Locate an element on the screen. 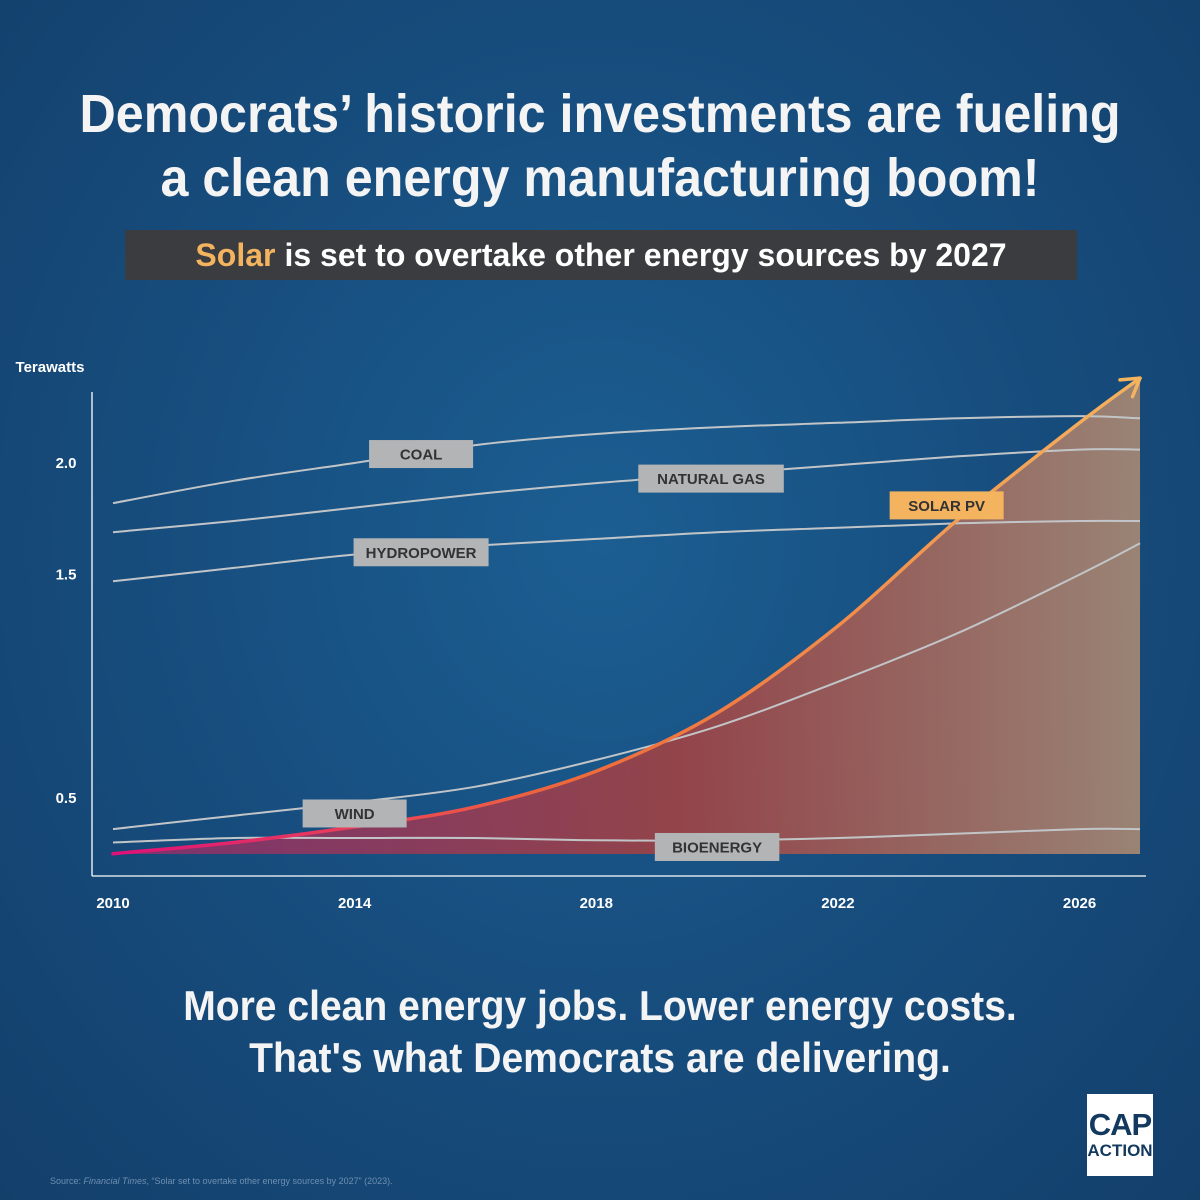 This screenshot has height=1200, width=1200. logo-line-1: CAP is located at coordinates (1120, 1124).